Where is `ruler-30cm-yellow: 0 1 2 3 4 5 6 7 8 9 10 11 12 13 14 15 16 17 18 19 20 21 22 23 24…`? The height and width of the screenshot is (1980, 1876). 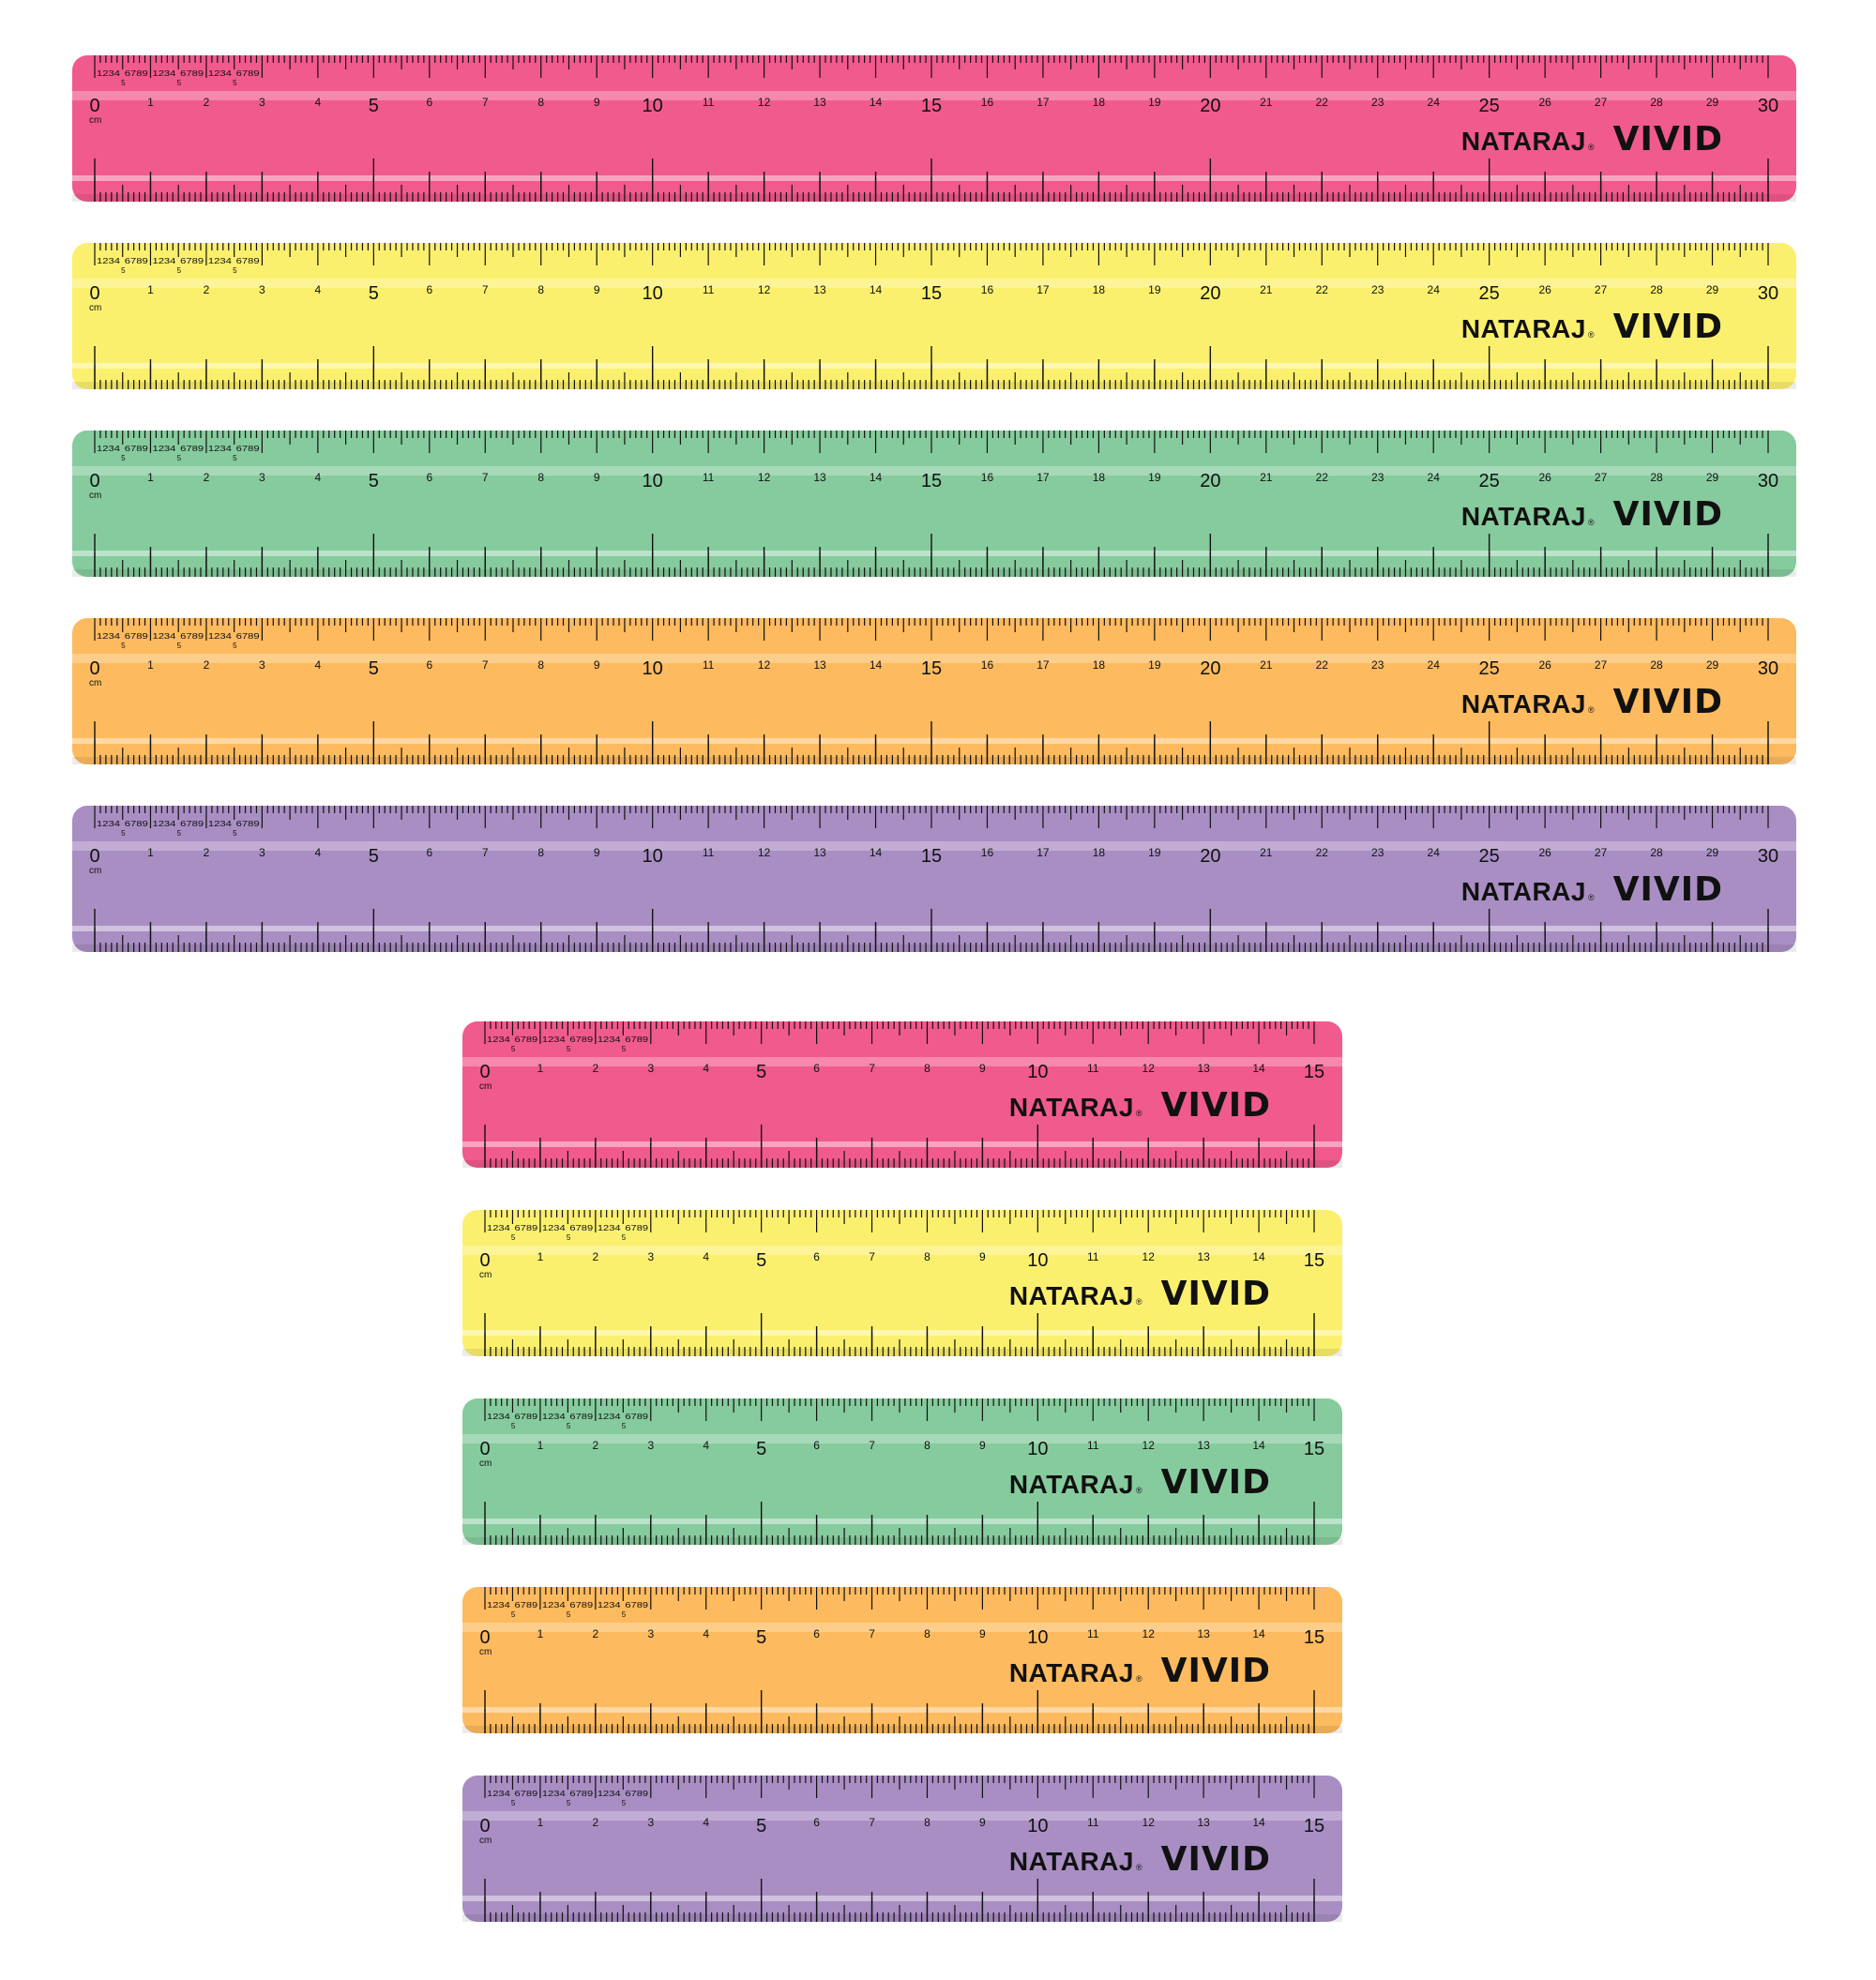
ruler-30cm-yellow: 0 1 2 3 4 5 6 7 8 9 10 11 12 13 14 15 16 17 18 19 20 21 22 23 24… is located at coordinates (934, 316).